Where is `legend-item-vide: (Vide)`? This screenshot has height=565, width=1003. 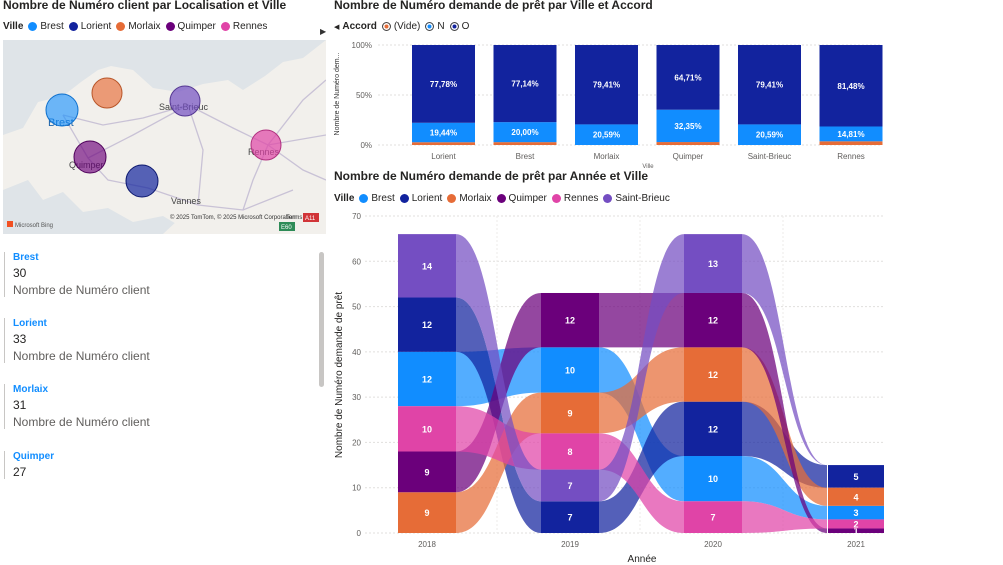 legend-item-vide: (Vide) is located at coordinates (400, 26).